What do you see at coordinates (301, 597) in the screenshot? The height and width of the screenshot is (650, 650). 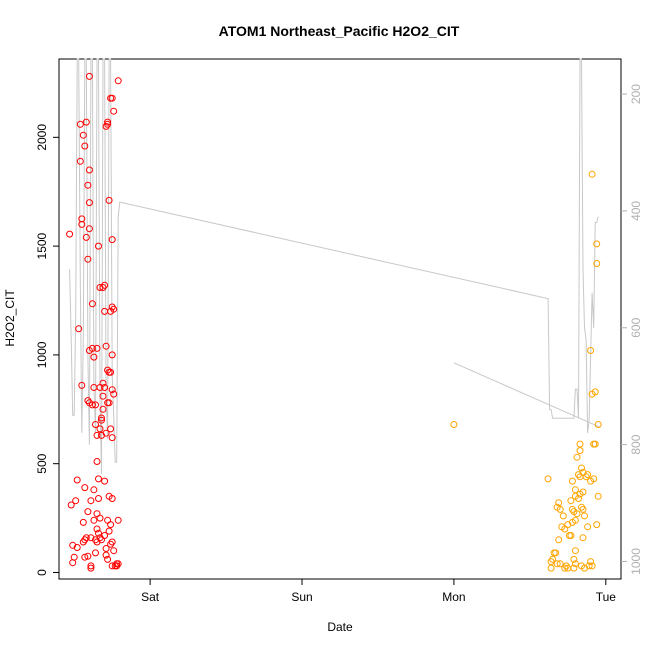 I see `x-tick-label: Sun` at bounding box center [301, 597].